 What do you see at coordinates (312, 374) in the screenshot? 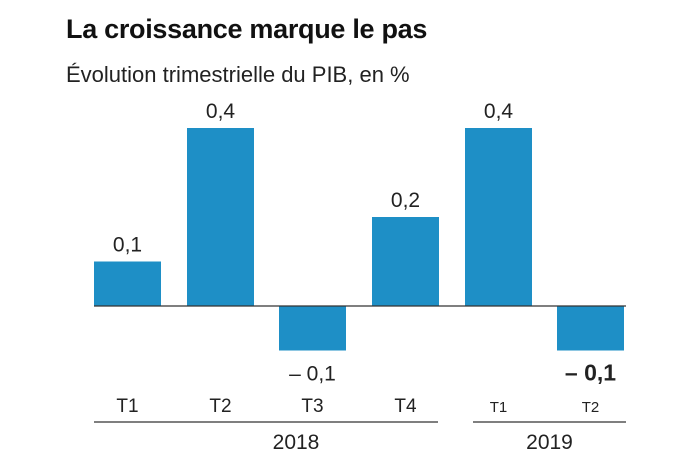
I see `value-label-3: – 0,1` at bounding box center [312, 374].